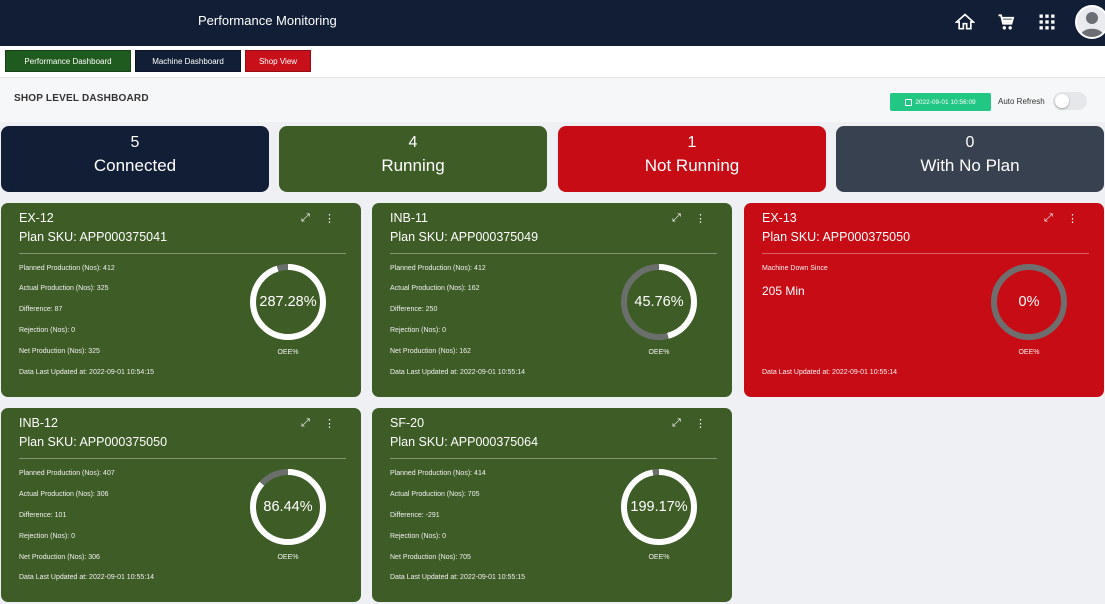  What do you see at coordinates (970, 142) in the screenshot?
I see `summary-count: 0` at bounding box center [970, 142].